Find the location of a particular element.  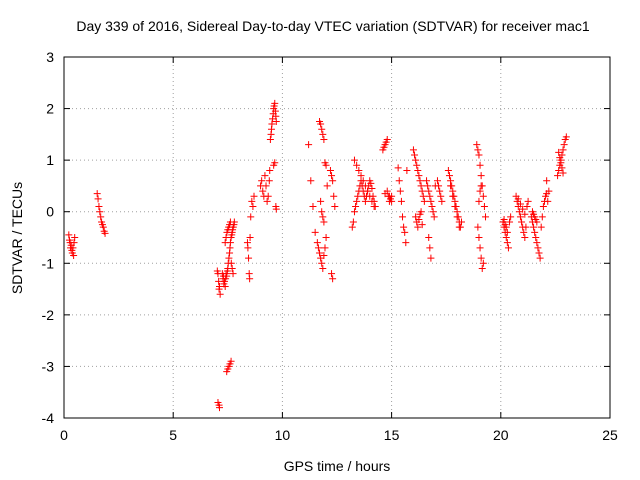

x-axis-label: GPS time / hours is located at coordinates (337, 466).